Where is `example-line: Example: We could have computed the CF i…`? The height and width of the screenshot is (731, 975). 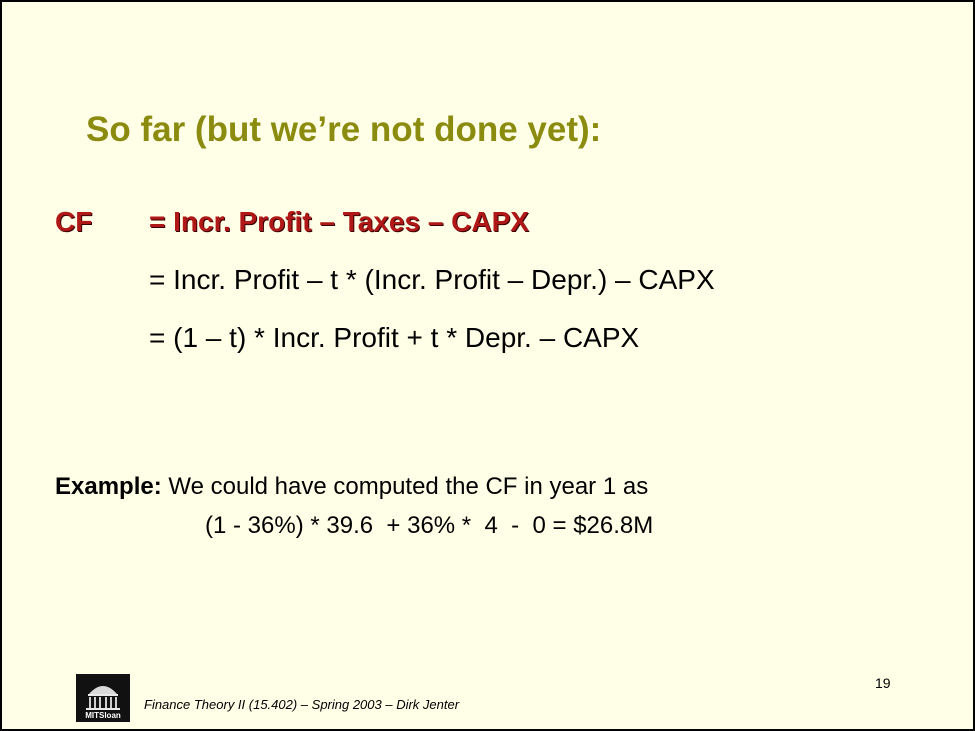 example-line: Example: We could have computed the CF i… is located at coordinates (351, 487).